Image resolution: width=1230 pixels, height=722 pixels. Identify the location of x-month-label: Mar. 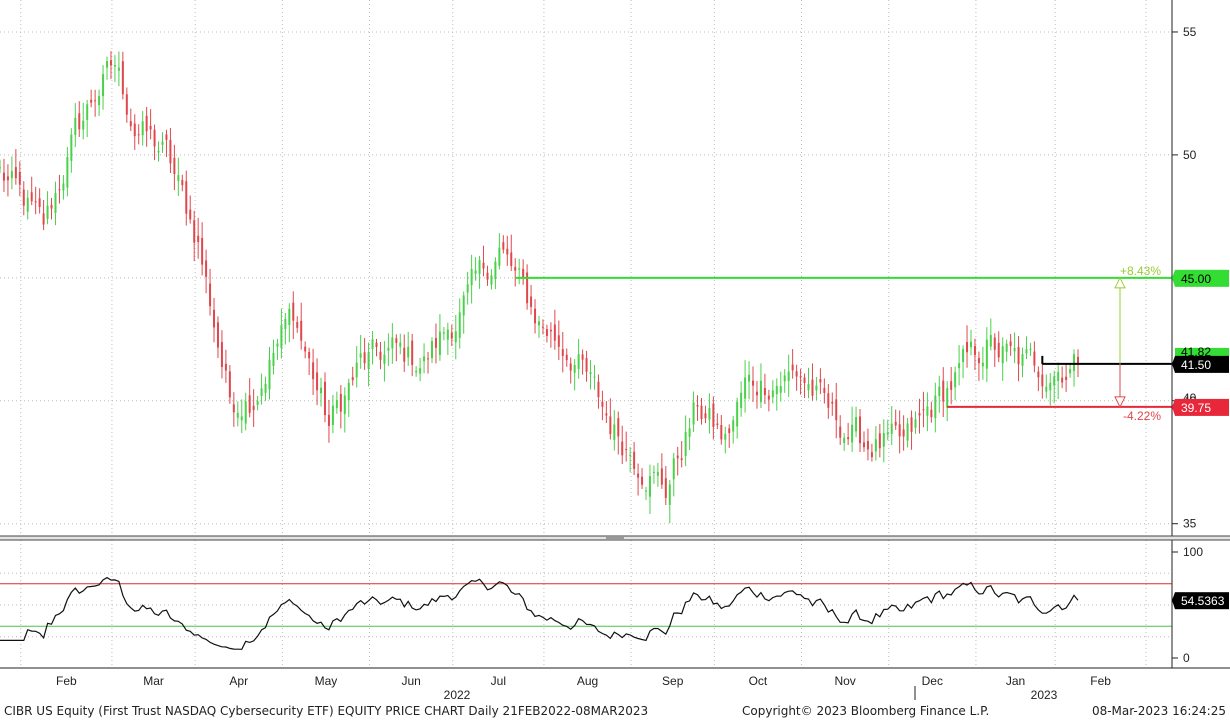
(153, 681).